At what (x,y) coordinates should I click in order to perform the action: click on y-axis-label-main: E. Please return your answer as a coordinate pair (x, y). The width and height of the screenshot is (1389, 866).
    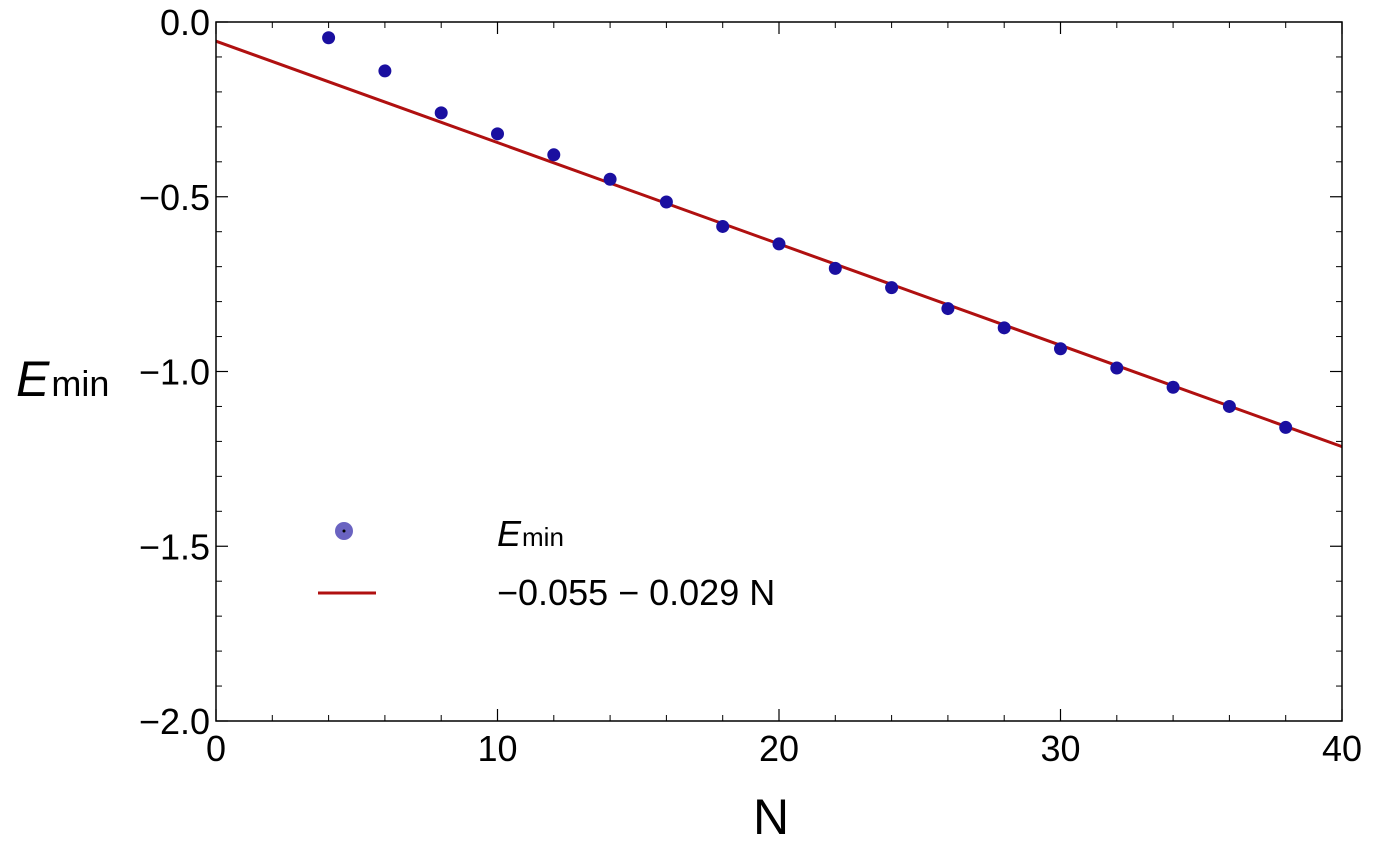
    Looking at the image, I should click on (33, 379).